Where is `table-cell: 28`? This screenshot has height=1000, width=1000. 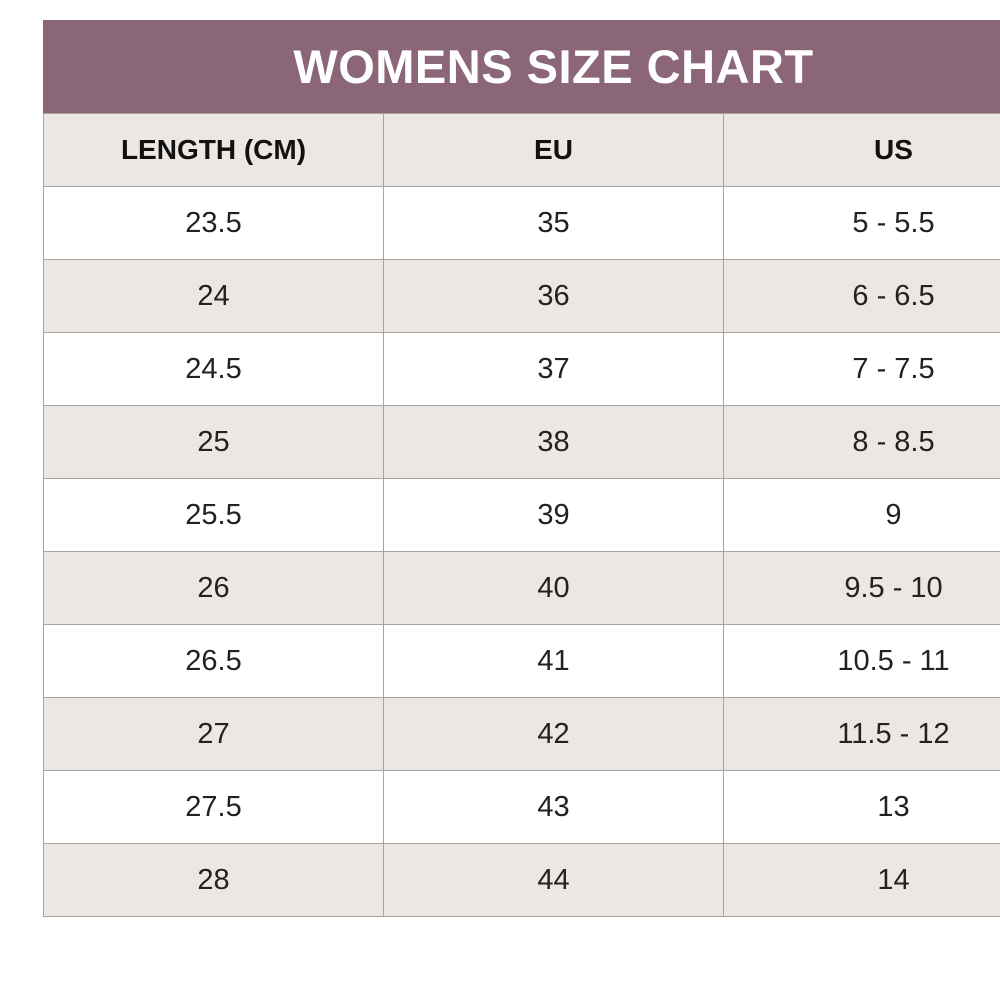 table-cell: 28 is located at coordinates (213, 880).